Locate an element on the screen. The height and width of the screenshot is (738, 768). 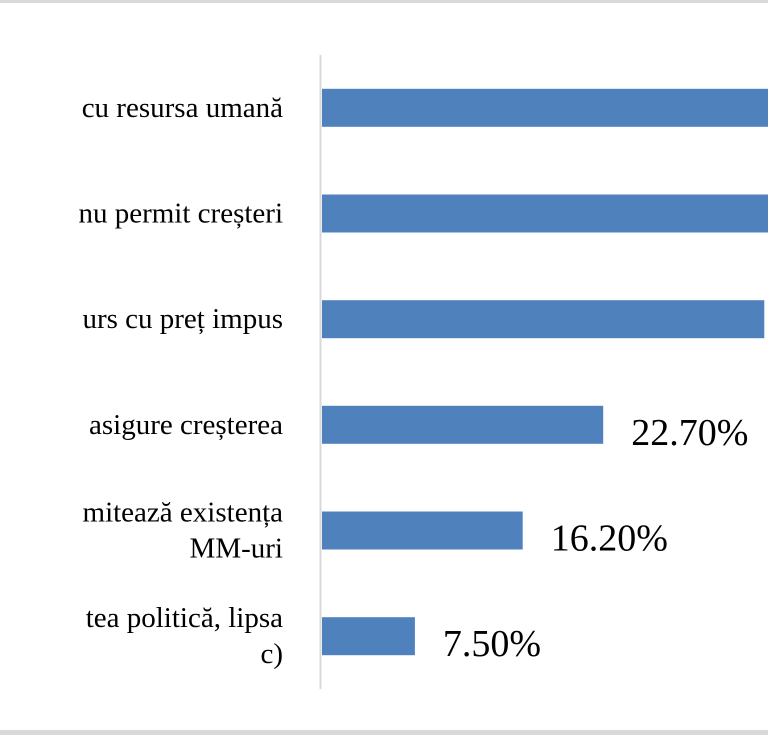
category-label-2: nu permit creșteri is located at coordinates (180, 214).